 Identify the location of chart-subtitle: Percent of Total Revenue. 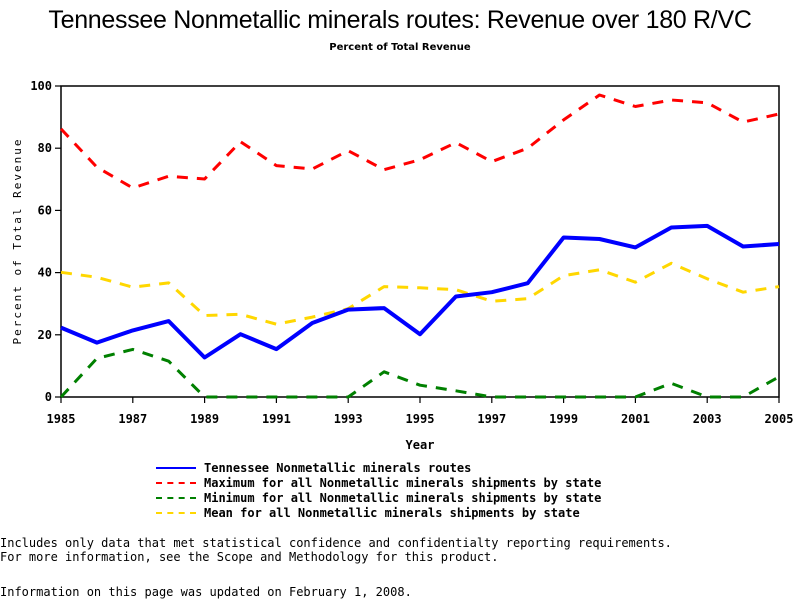
(400, 47).